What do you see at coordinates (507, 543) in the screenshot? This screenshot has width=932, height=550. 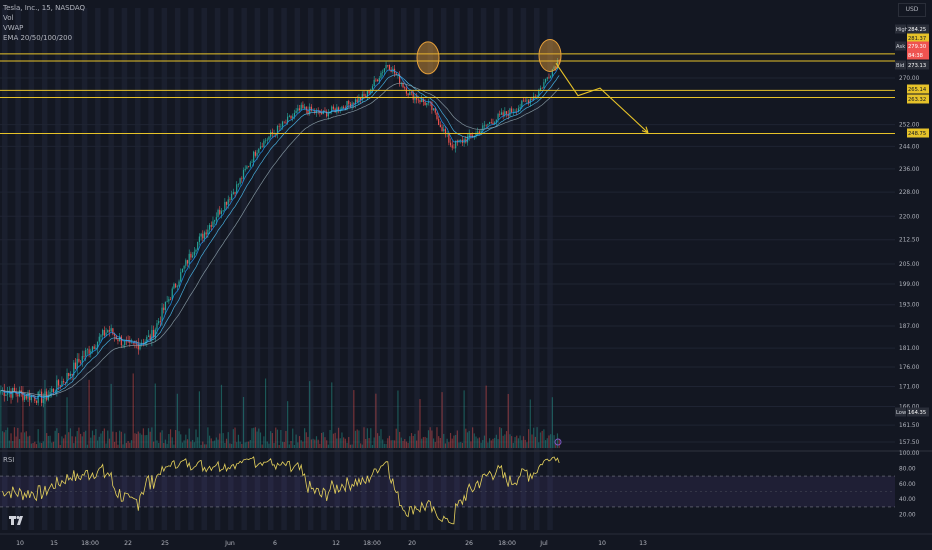 I see `time-tick-label: 18:00` at bounding box center [507, 543].